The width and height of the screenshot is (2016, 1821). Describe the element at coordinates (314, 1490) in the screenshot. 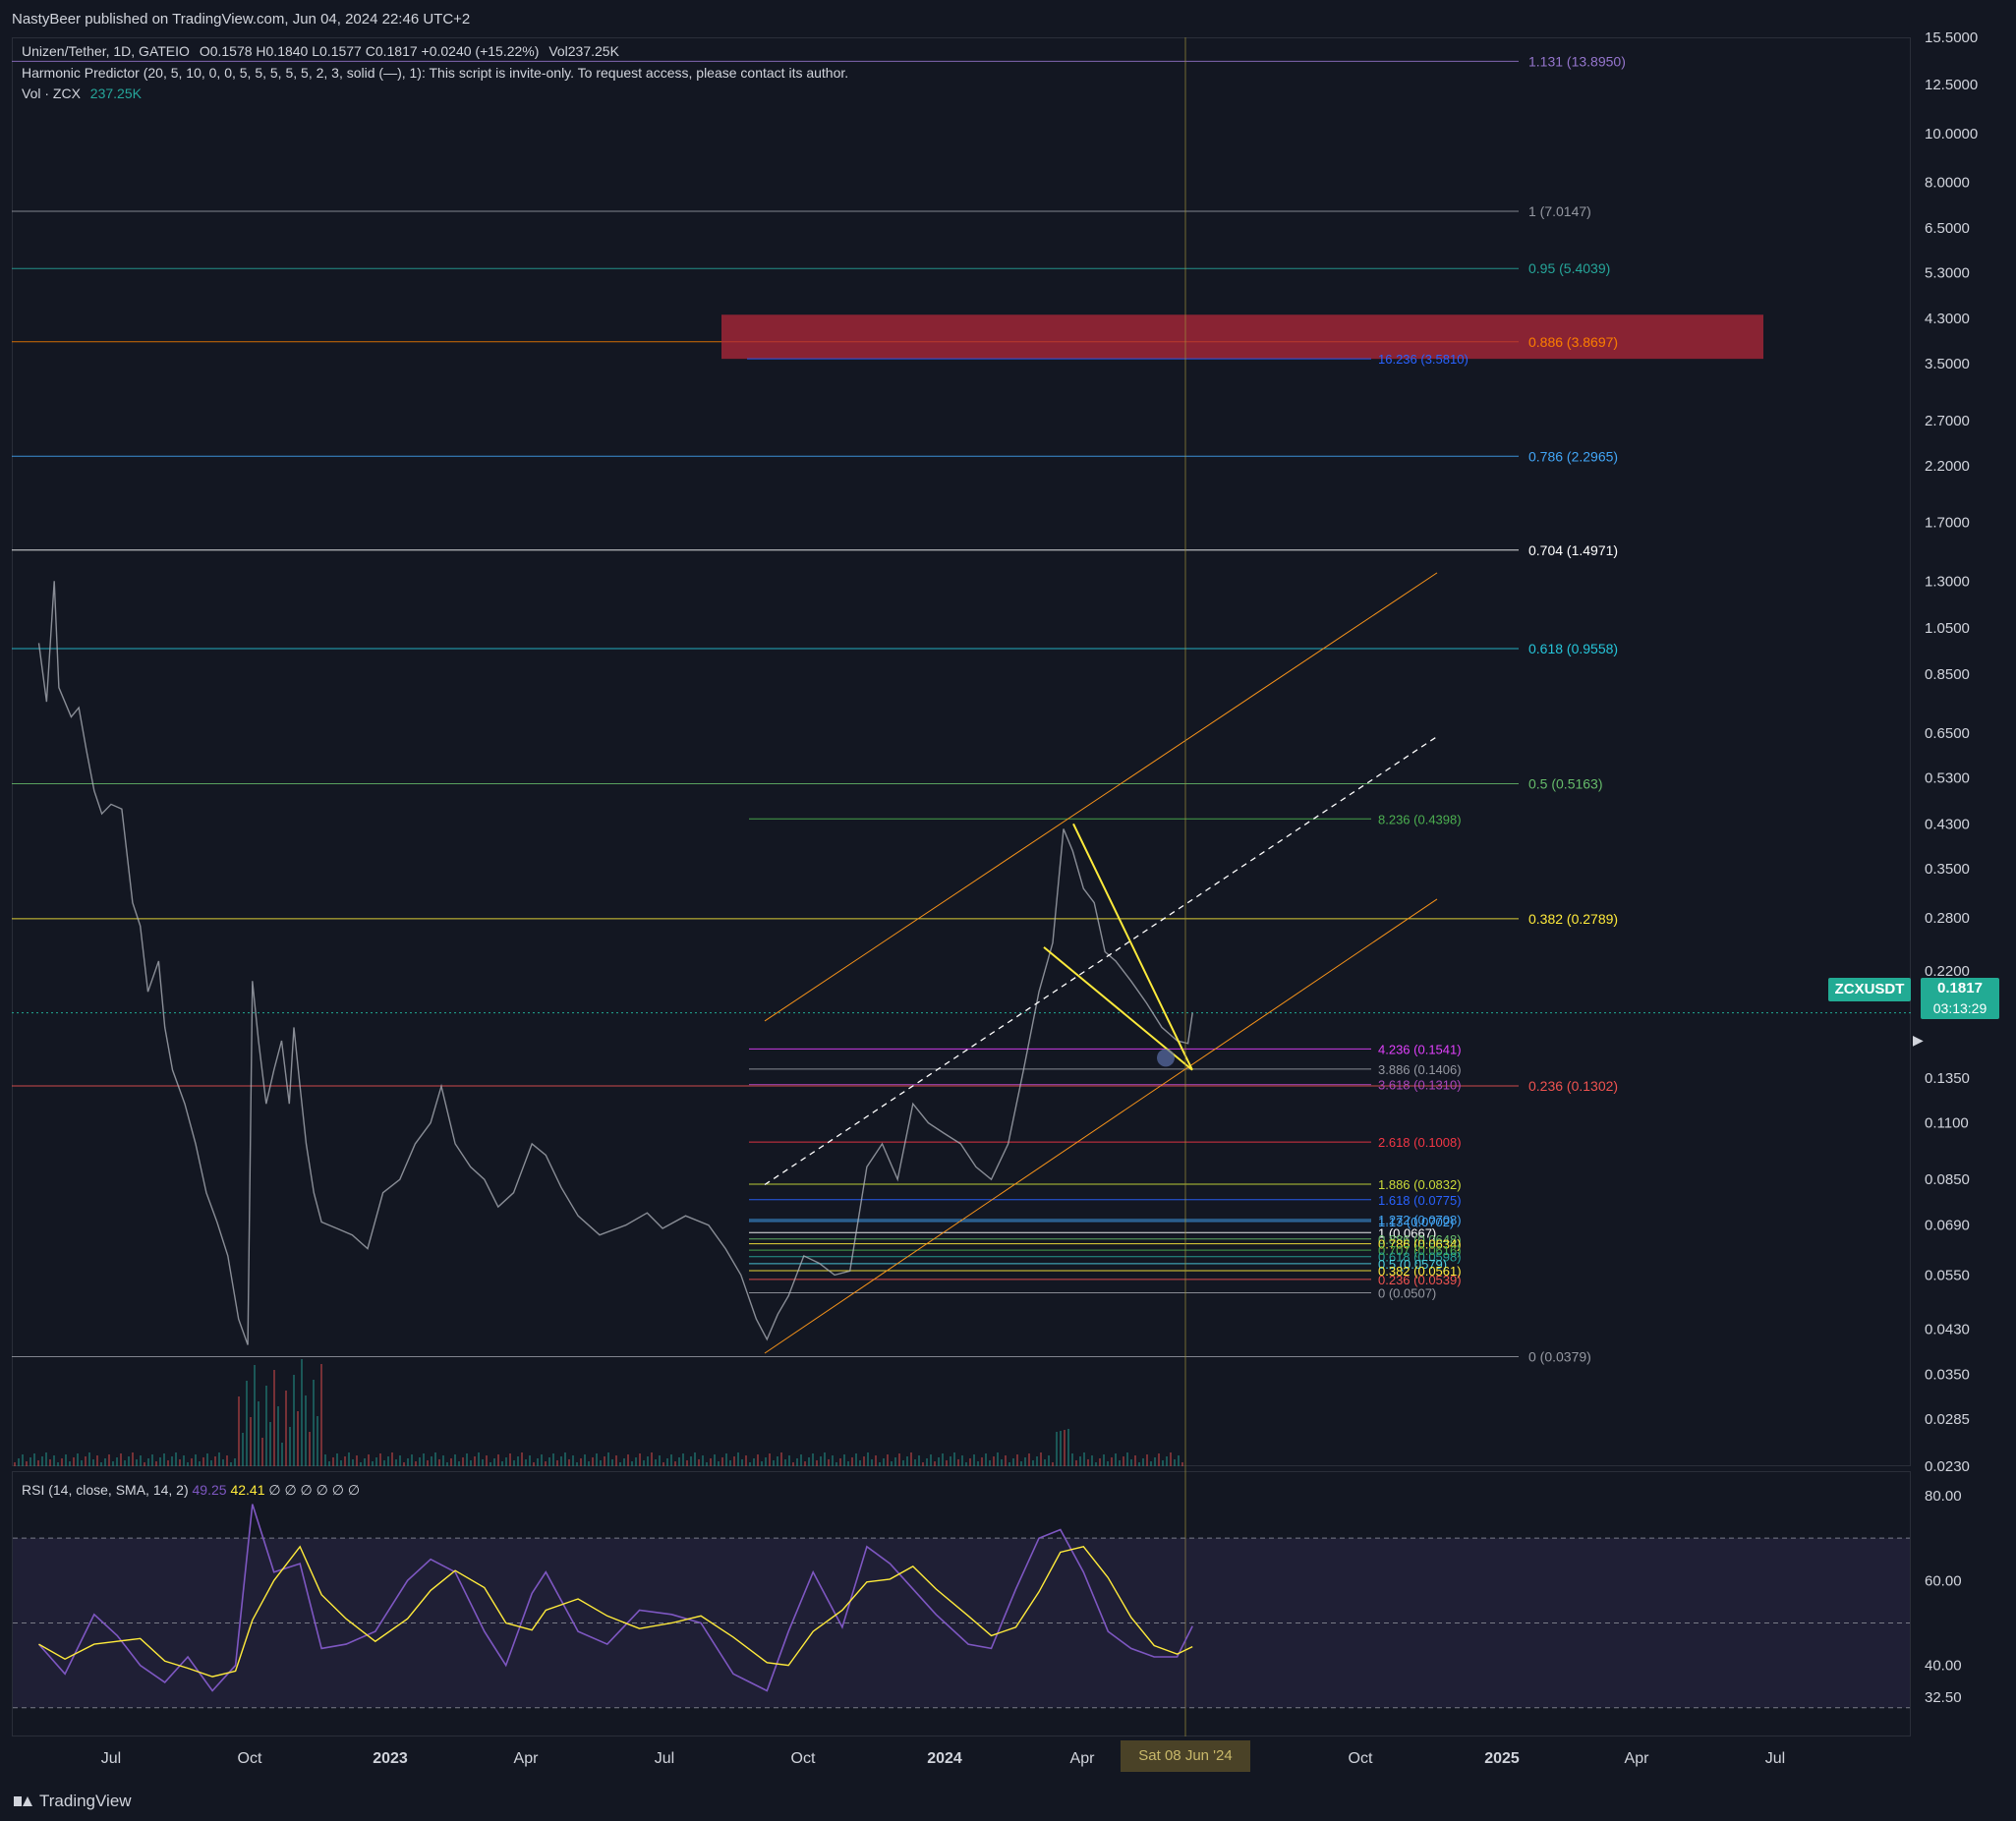

I see `rsi-empty-values: ∅ ∅ ∅ ∅ ∅ ∅` at that location.